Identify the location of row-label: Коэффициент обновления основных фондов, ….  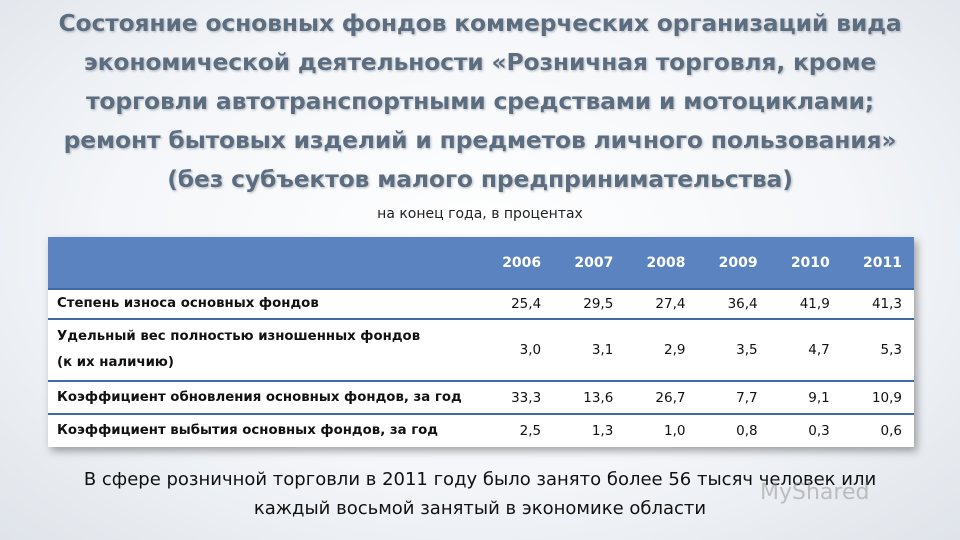
(264, 397).